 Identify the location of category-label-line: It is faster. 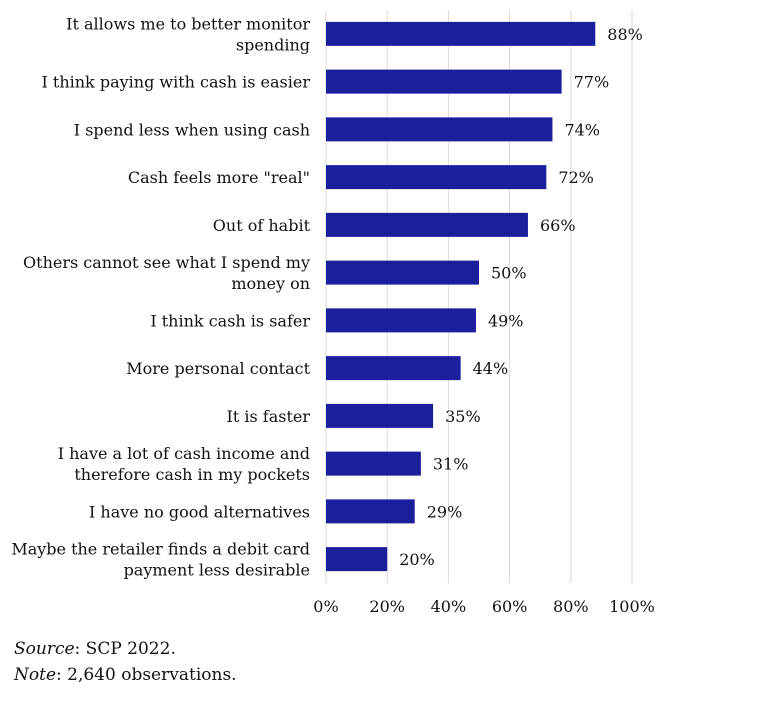
(269, 416).